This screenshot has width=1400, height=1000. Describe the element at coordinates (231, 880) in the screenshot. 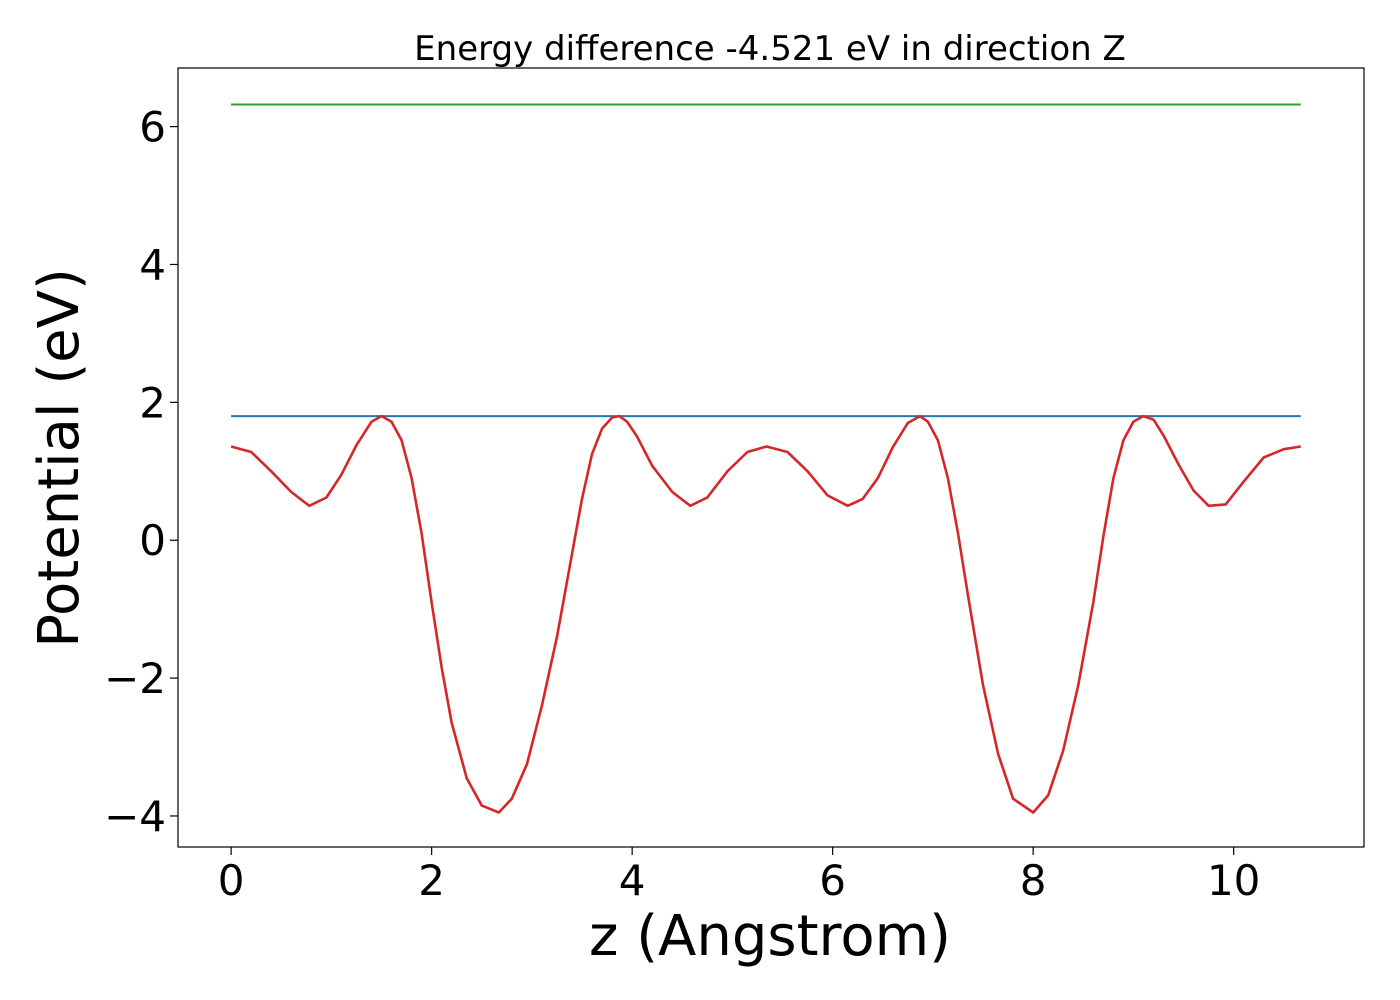

I see `x-tick-label: 0` at that location.